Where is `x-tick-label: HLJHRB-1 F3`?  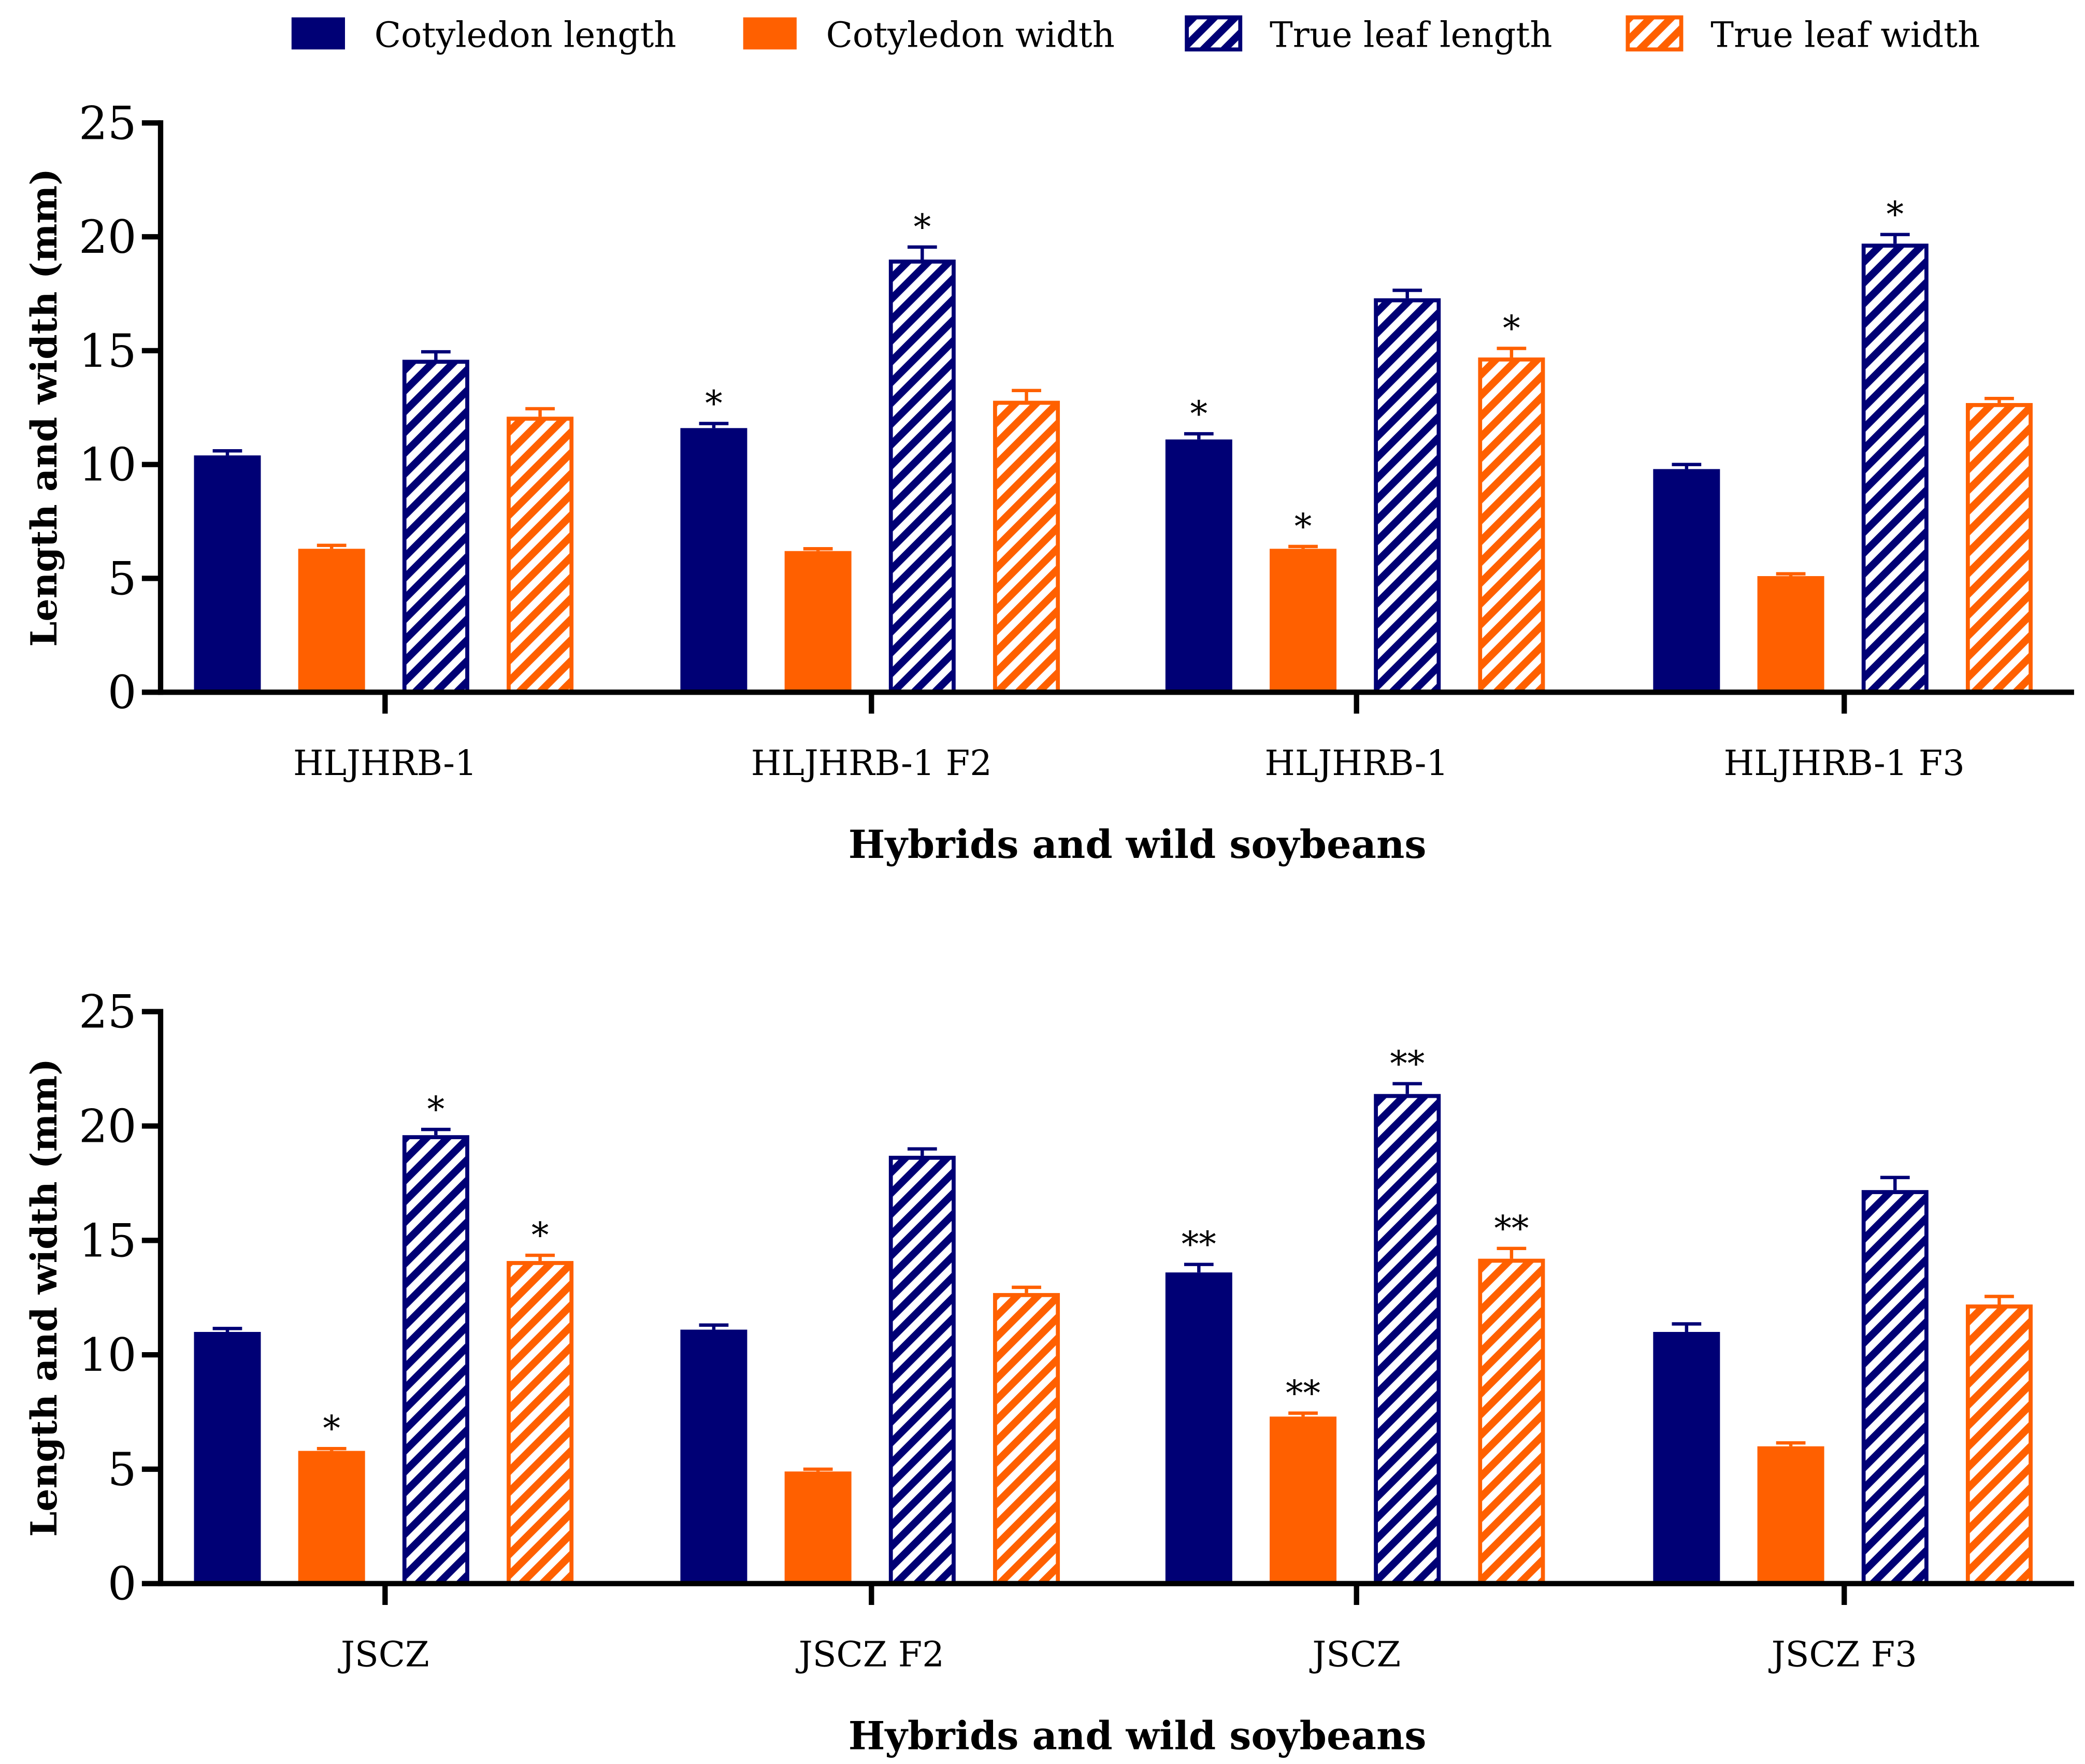 x-tick-label: HLJHRB-1 F3 is located at coordinates (1844, 763).